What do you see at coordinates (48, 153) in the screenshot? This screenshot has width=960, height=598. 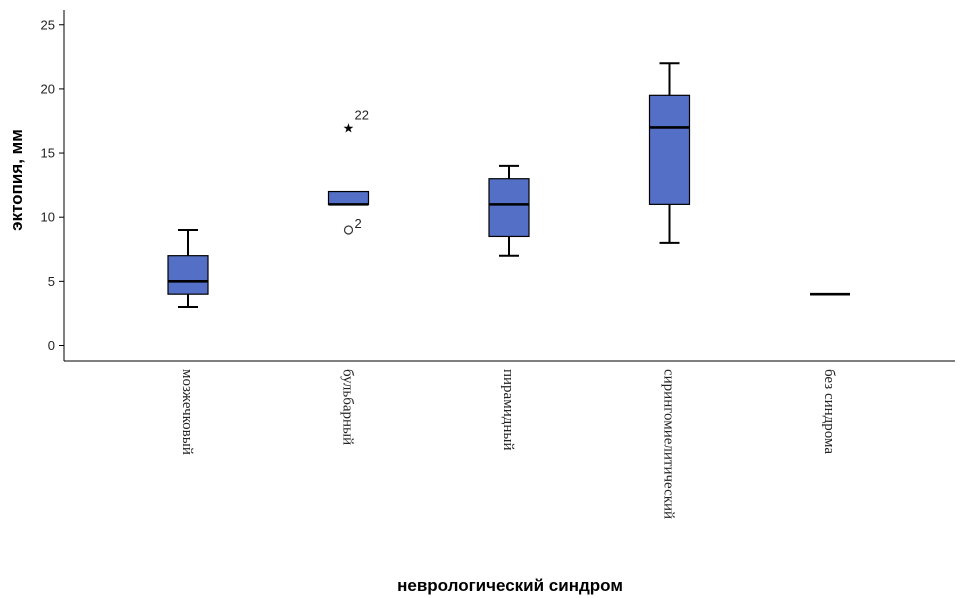 I see `y-tick-label: 15` at bounding box center [48, 153].